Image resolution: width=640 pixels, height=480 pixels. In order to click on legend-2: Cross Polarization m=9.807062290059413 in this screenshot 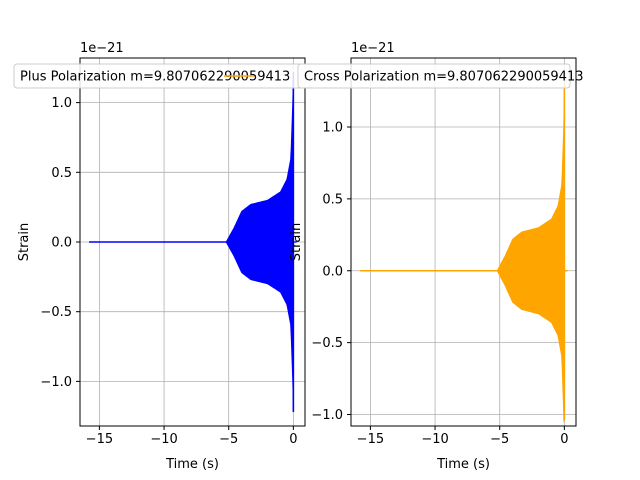, I will do `click(440, 76)`.